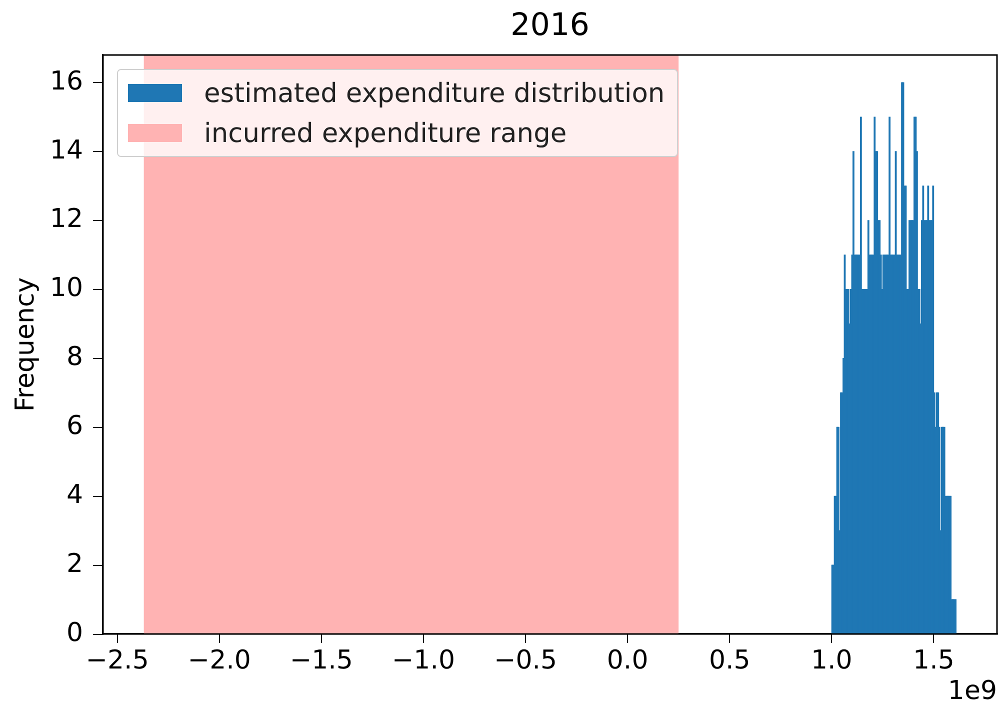  Describe the element at coordinates (66, 219) in the screenshot. I see `y-tick-label: 12` at that location.